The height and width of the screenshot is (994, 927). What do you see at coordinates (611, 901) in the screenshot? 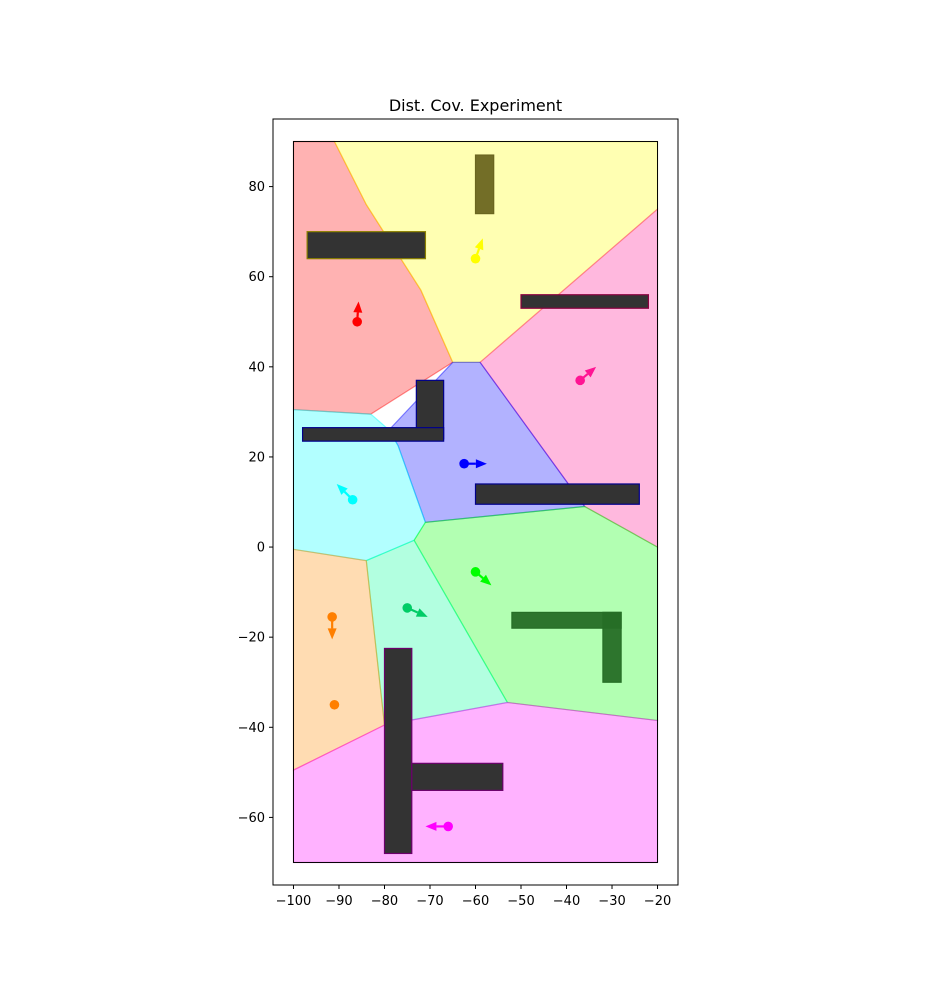
I see `x-tick-label: −30` at bounding box center [611, 901].